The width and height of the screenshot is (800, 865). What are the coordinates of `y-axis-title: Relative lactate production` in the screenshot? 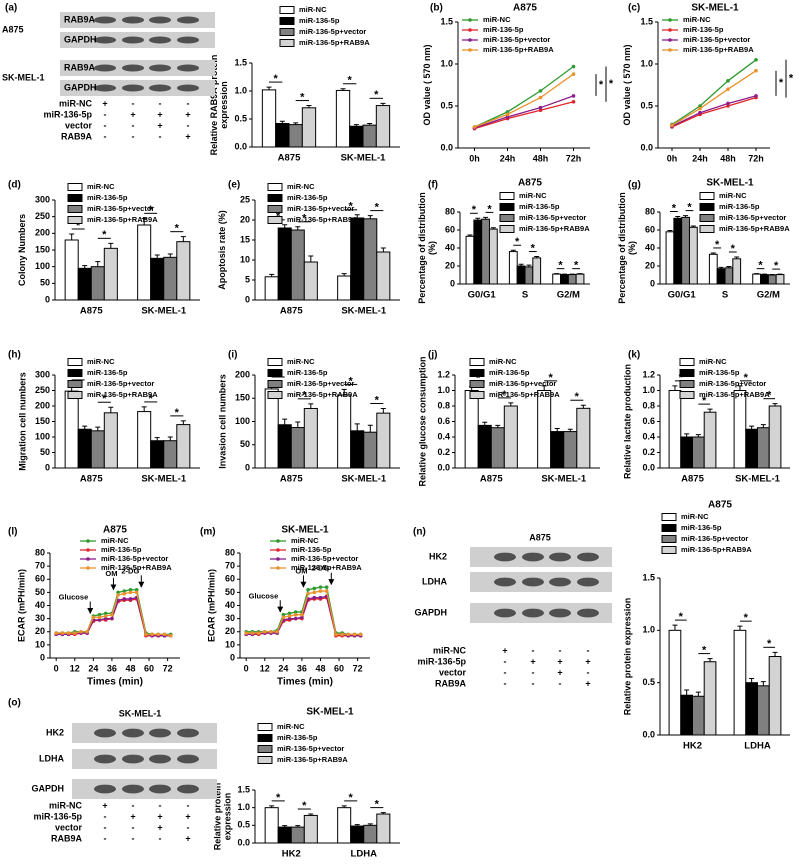 It's located at (627, 421).